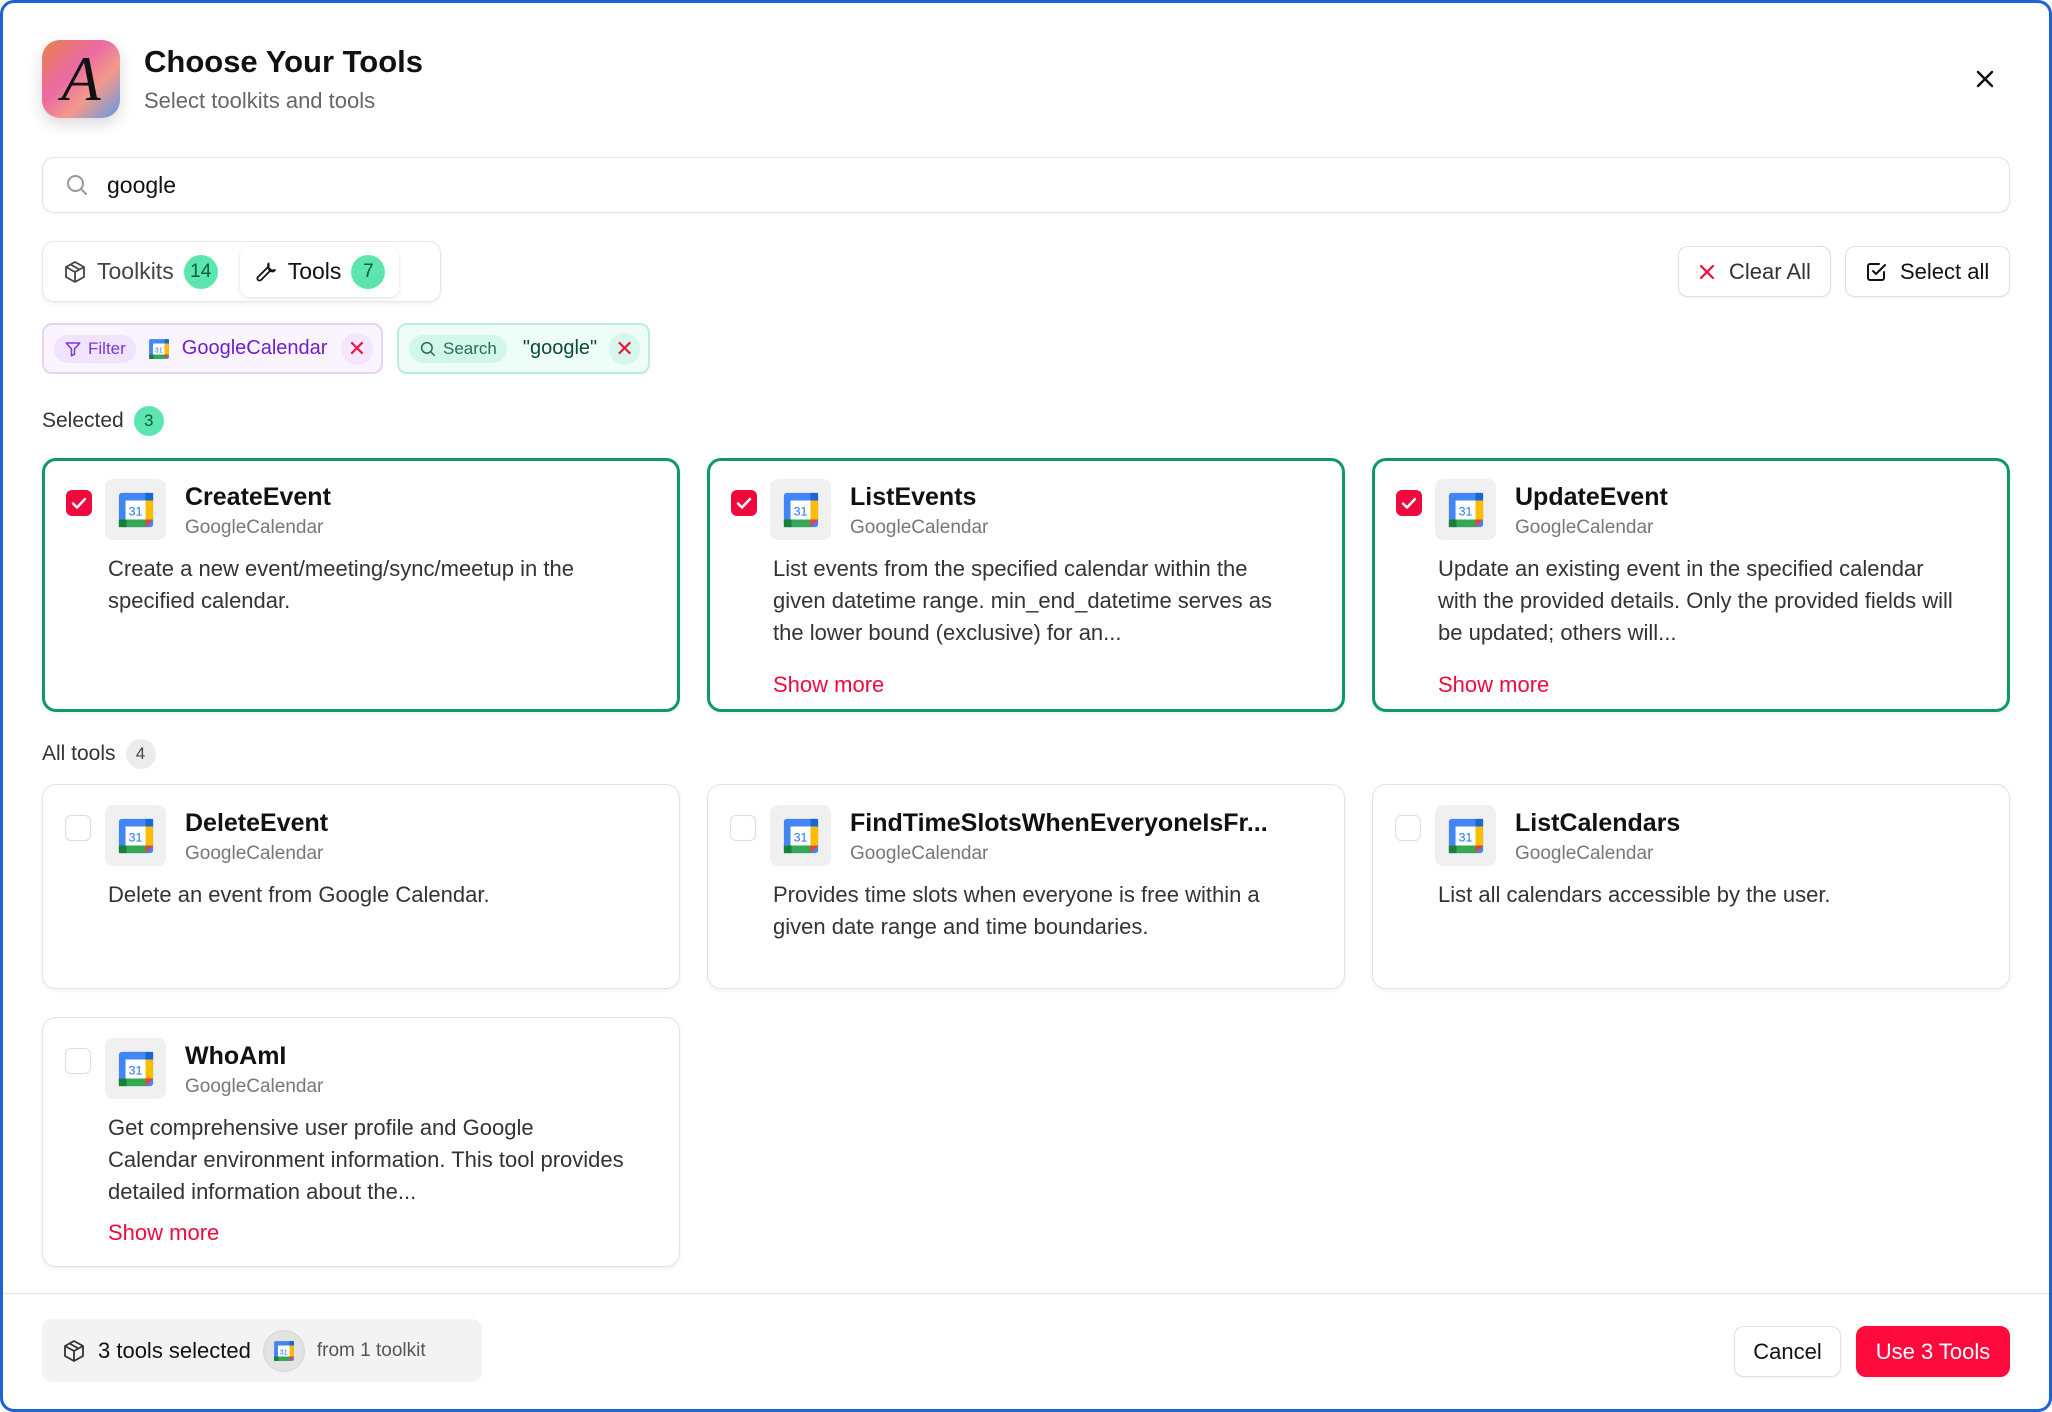 Image resolution: width=2052 pixels, height=1412 pixels. What do you see at coordinates (1007, 185) in the screenshot?
I see `search-input` at bounding box center [1007, 185].